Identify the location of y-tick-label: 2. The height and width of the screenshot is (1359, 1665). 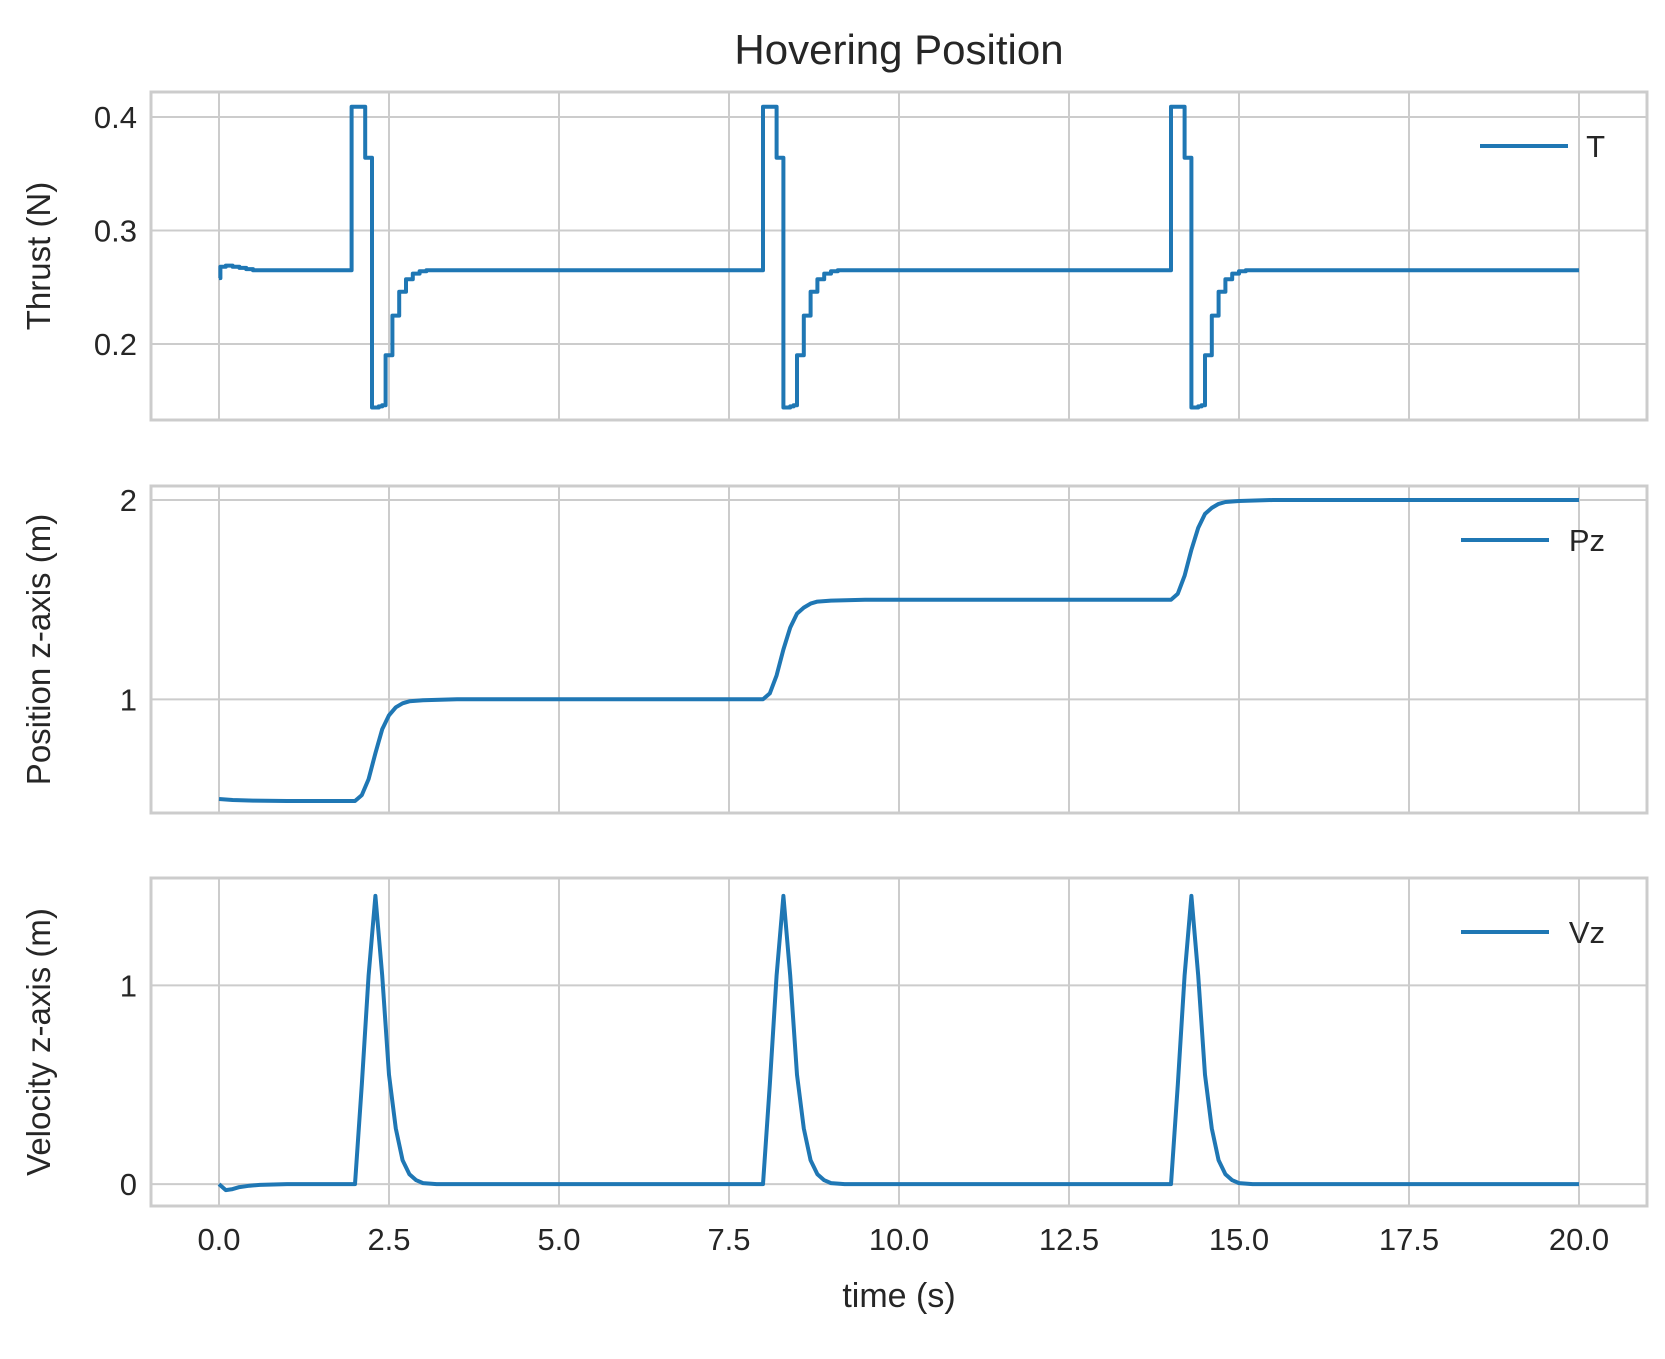
(128, 500).